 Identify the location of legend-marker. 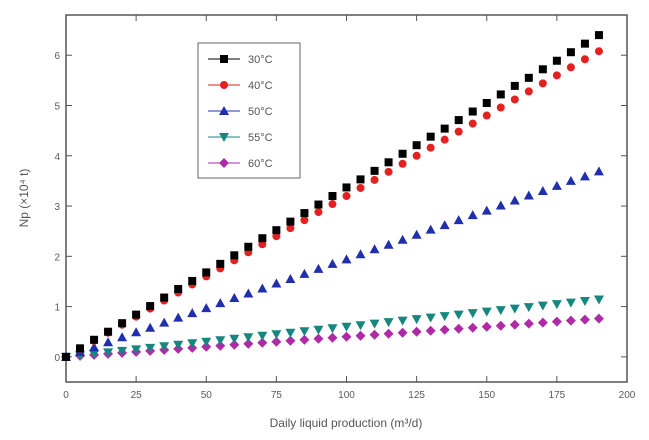
(224, 137).